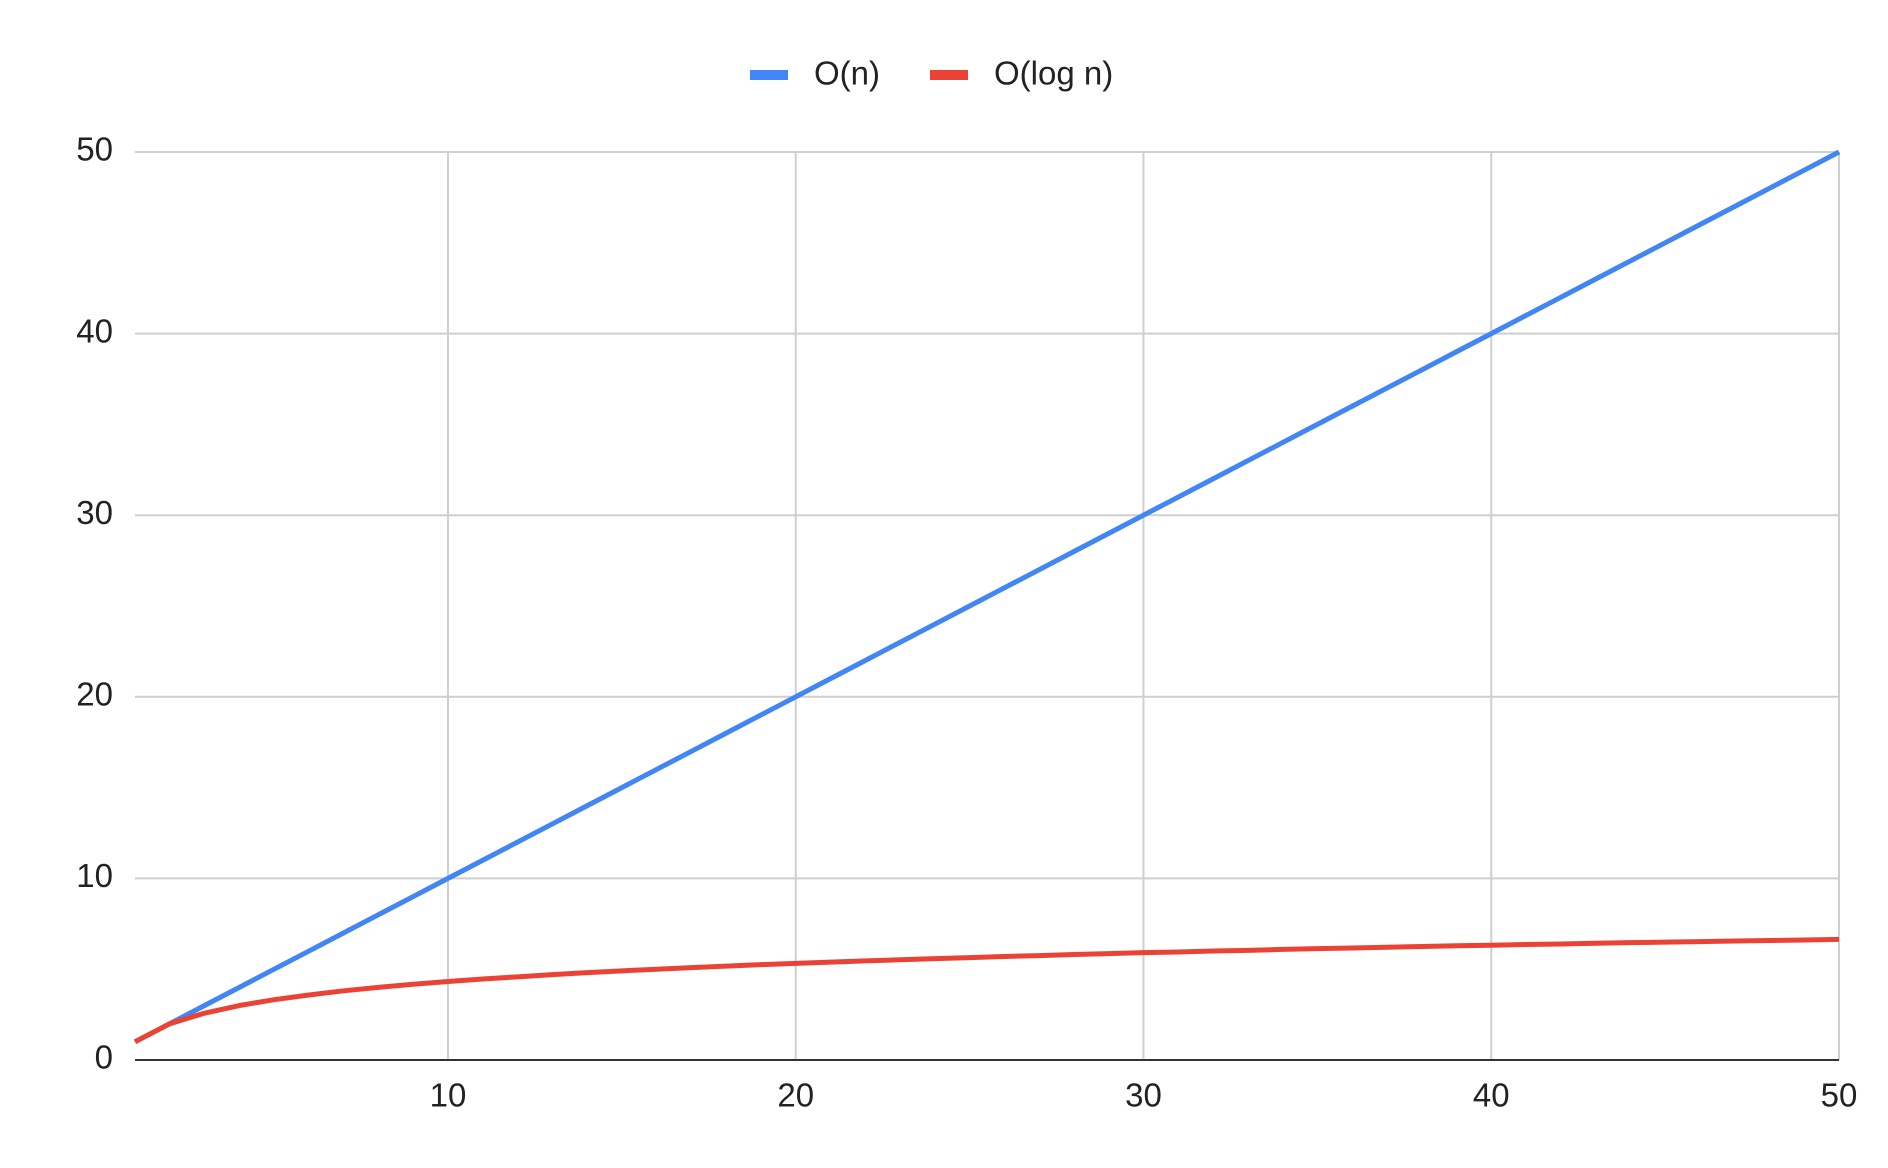  Describe the element at coordinates (94, 512) in the screenshot. I see `y-tick-label: 30` at that location.